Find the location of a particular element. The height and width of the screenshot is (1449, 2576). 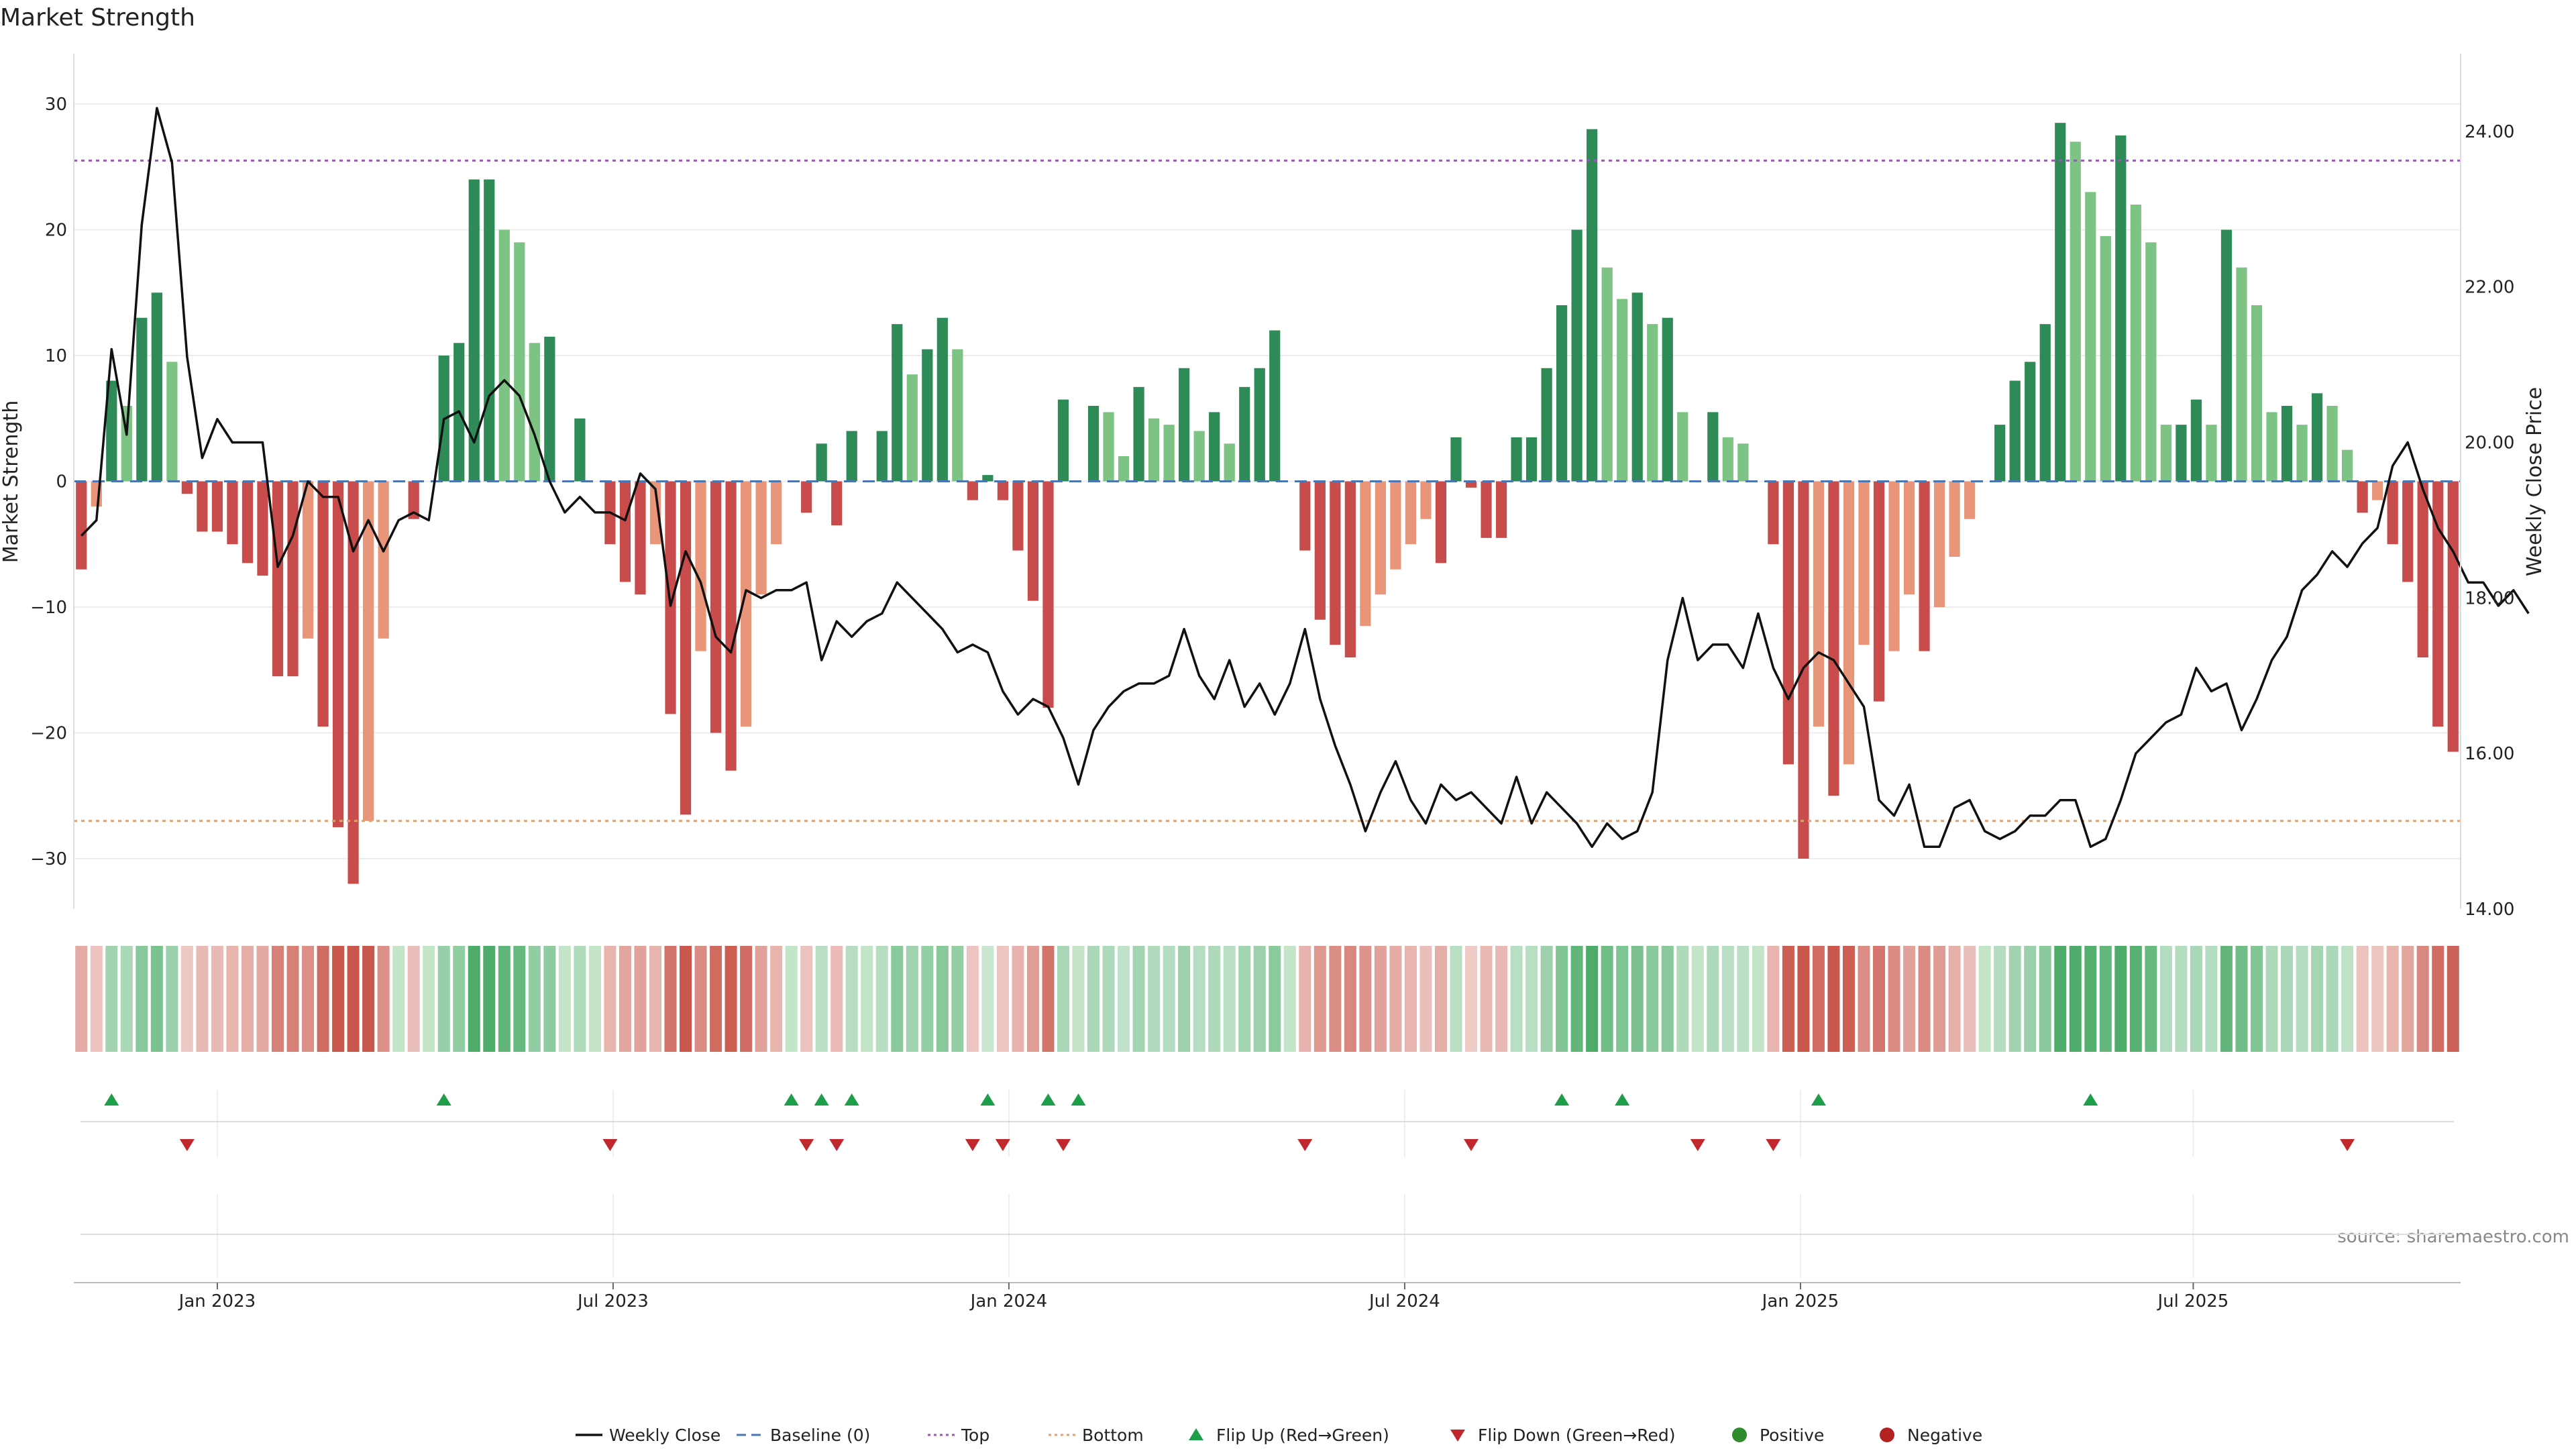

x-tick-label: Jul 2024 is located at coordinates (1404, 1301).